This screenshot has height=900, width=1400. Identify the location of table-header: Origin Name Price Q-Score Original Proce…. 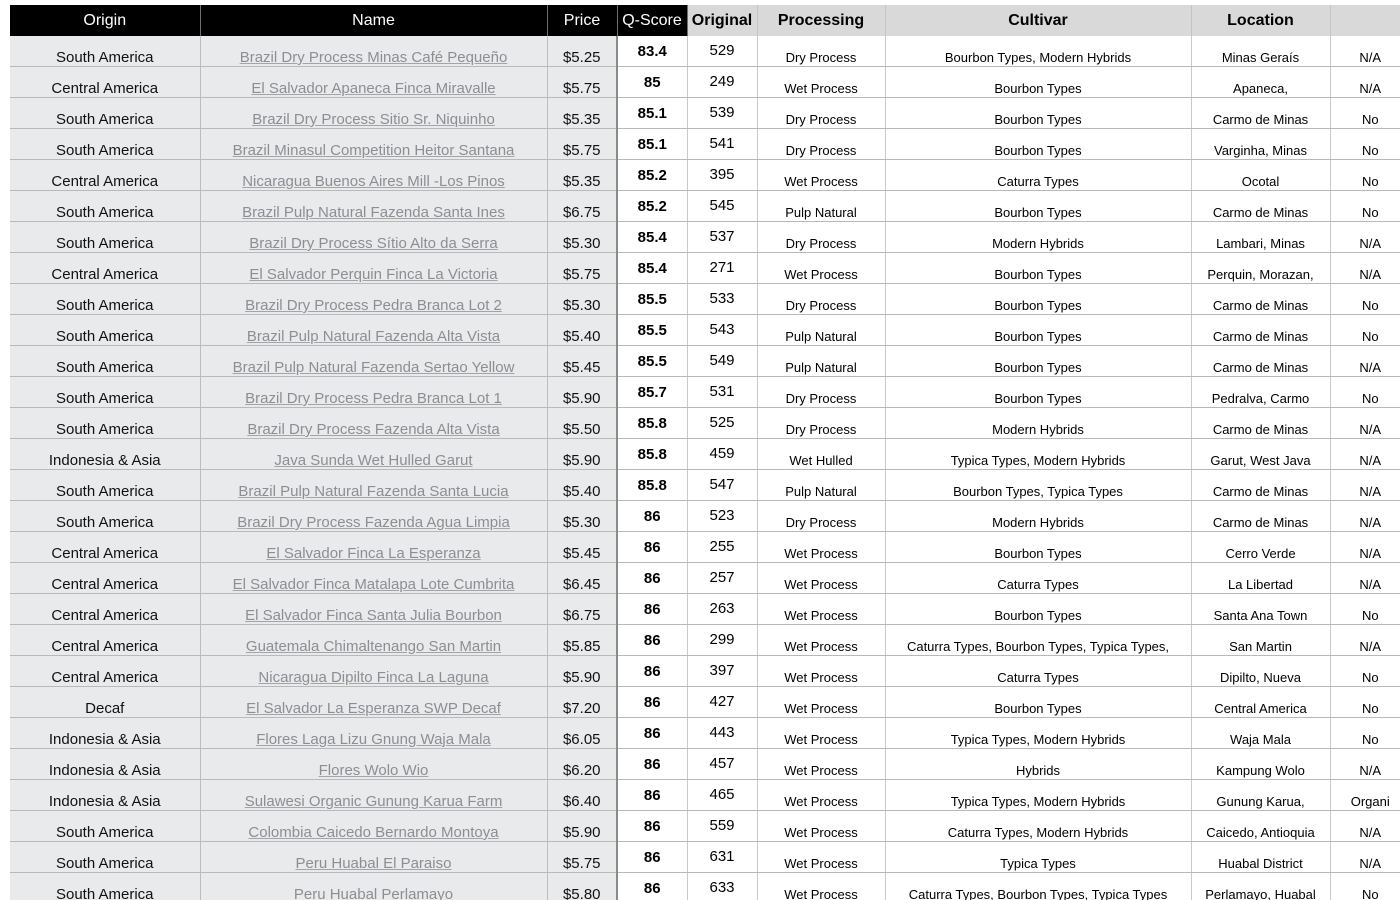
(705, 20).